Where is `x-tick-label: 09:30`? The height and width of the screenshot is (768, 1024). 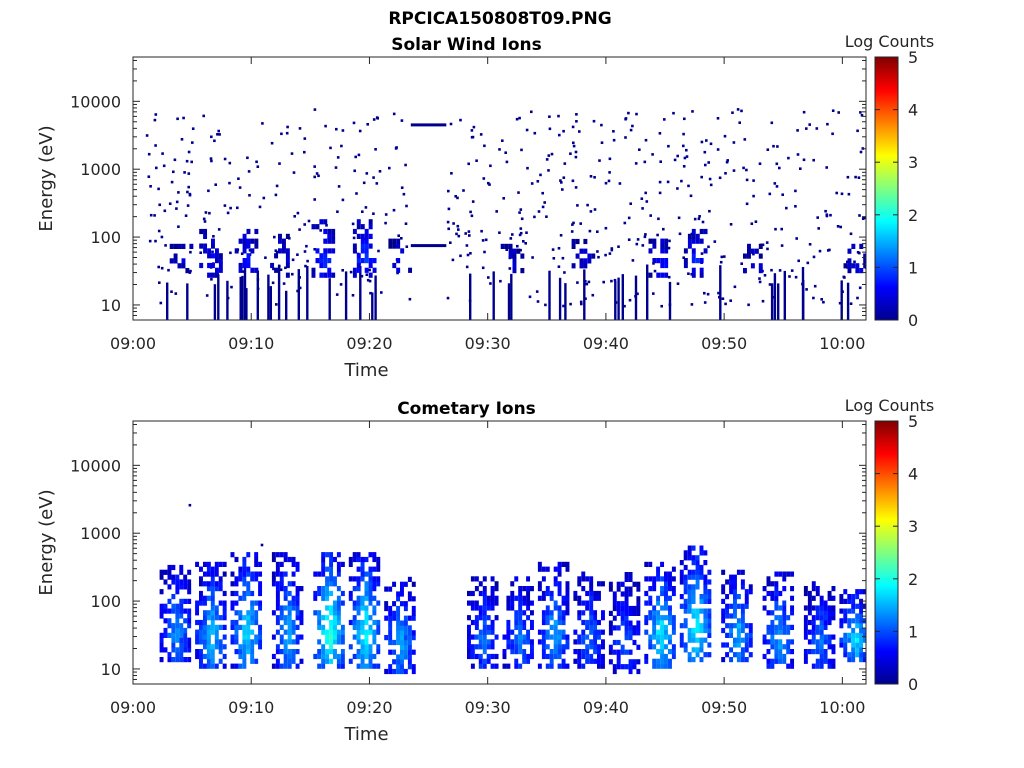
x-tick-label: 09:30 is located at coordinates (488, 343).